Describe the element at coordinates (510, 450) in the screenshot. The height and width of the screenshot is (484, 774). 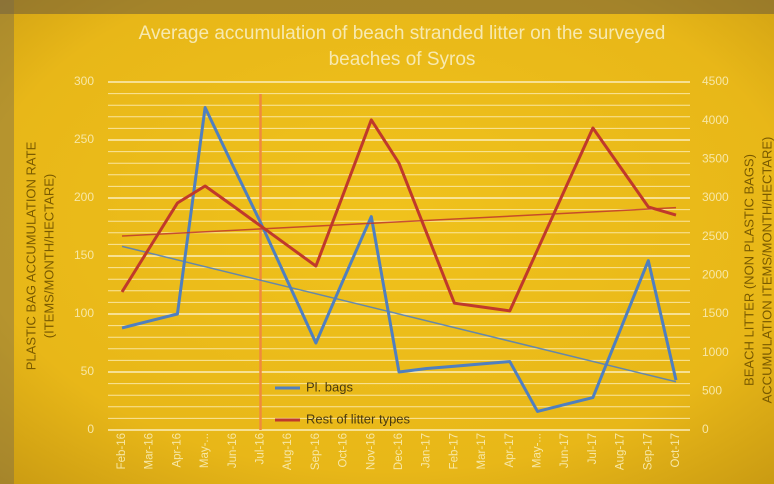
I see `x-tick-label: Apr-17` at that location.